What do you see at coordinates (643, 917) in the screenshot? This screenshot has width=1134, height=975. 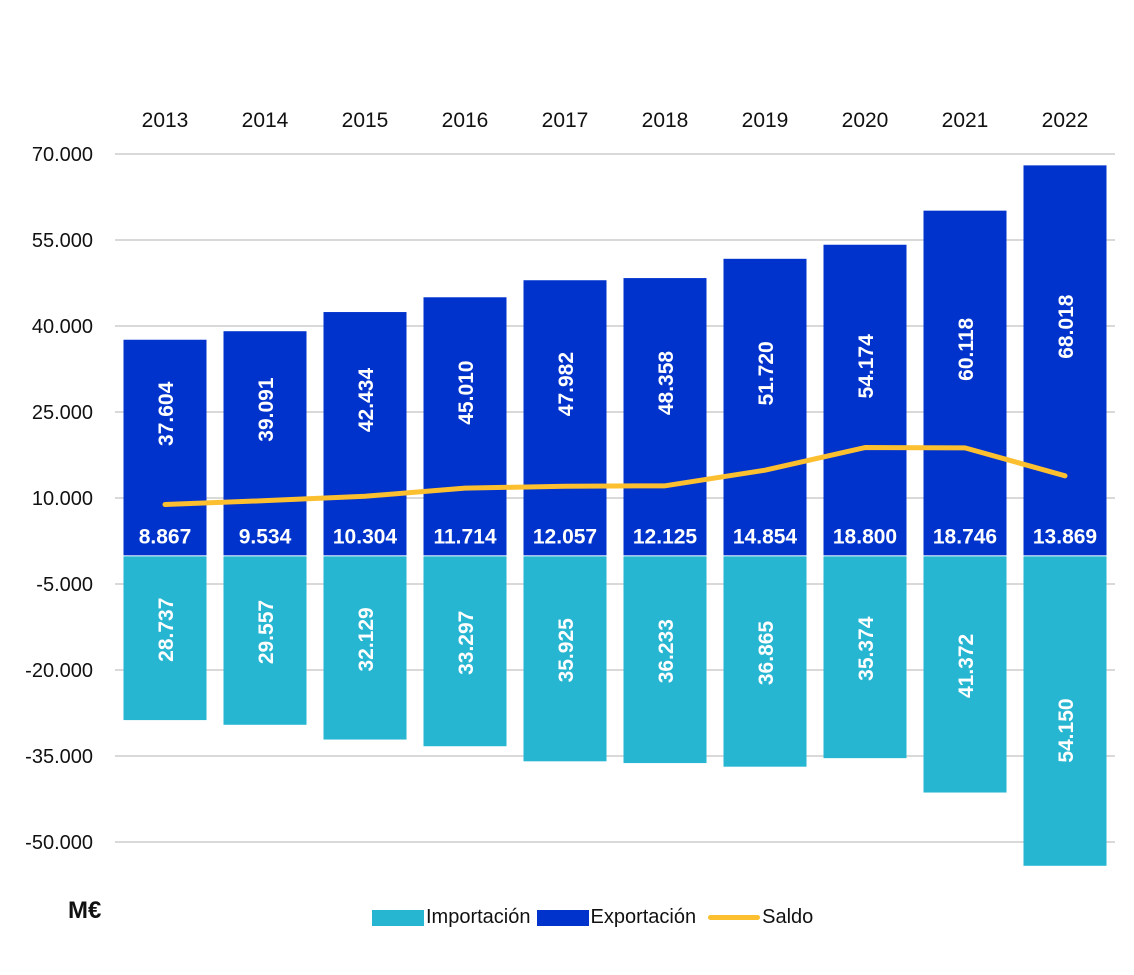 I see `legend-label-exportacion: Exportación` at bounding box center [643, 917].